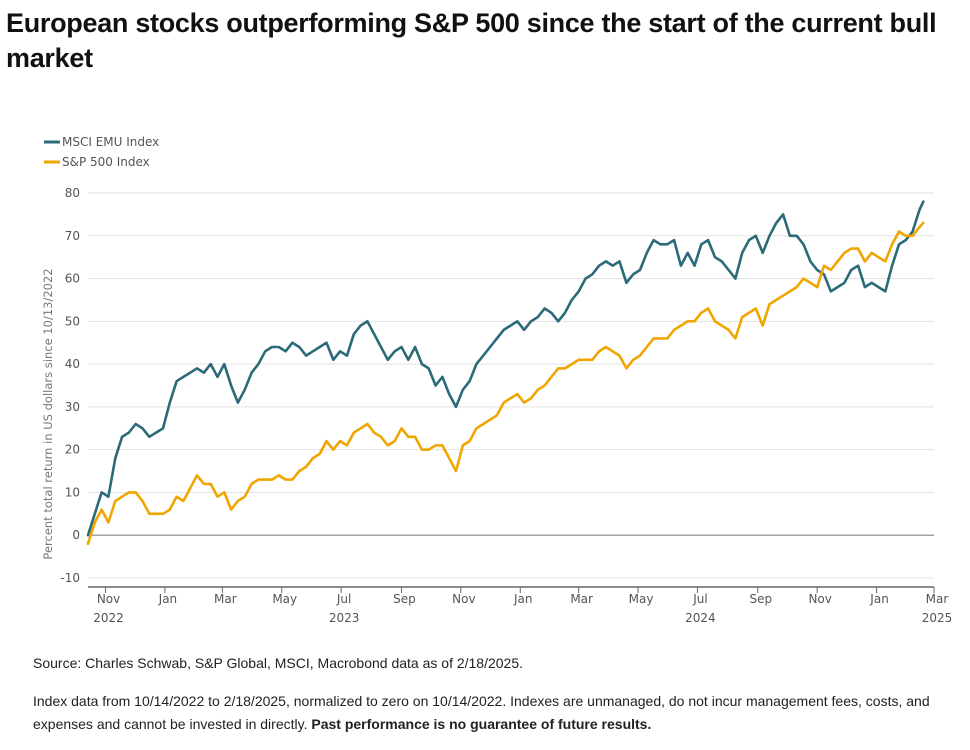 The image size is (970, 750). Describe the element at coordinates (72, 236) in the screenshot. I see `y-tick-label: 70` at that location.